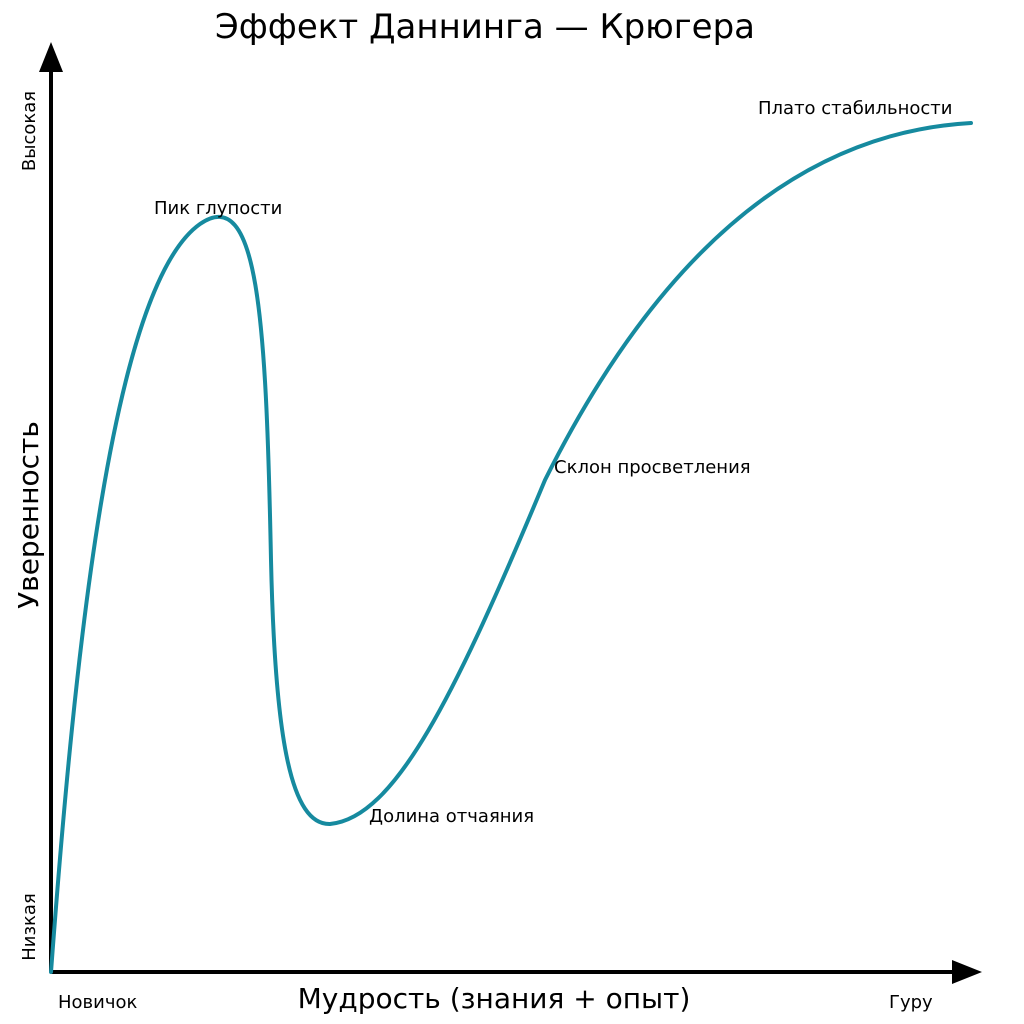 The width and height of the screenshot is (1024, 1024). I want to click on plateau-label: Плато стабильности, so click(855, 108).